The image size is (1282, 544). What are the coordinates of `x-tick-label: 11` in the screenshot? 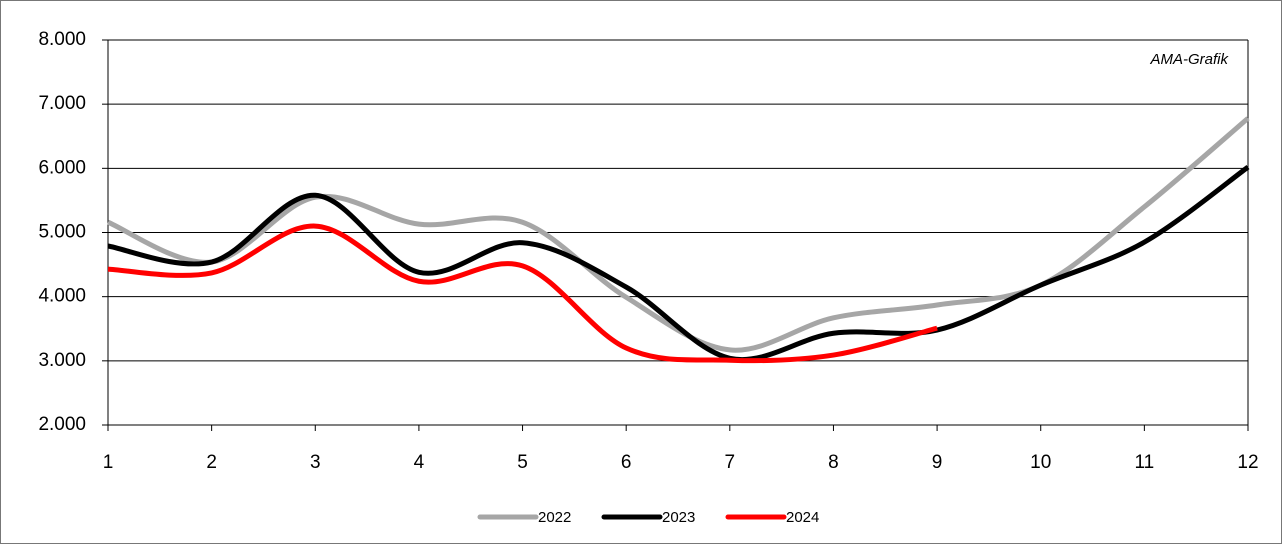 It's located at (1144, 462).